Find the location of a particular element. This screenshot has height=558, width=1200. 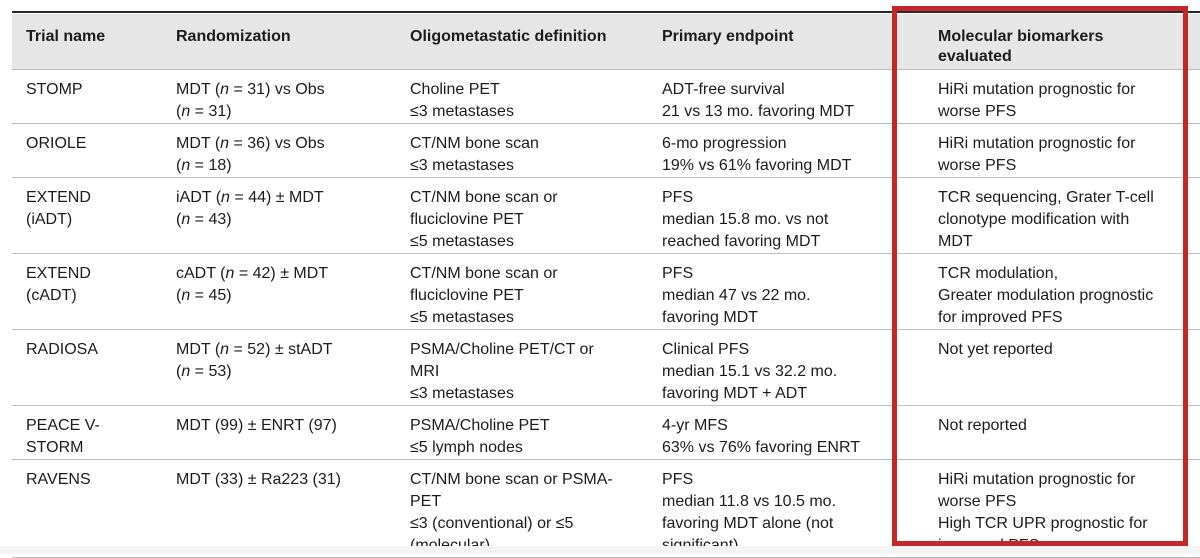

header-definition: Oligometastatic definition is located at coordinates (522, 42).